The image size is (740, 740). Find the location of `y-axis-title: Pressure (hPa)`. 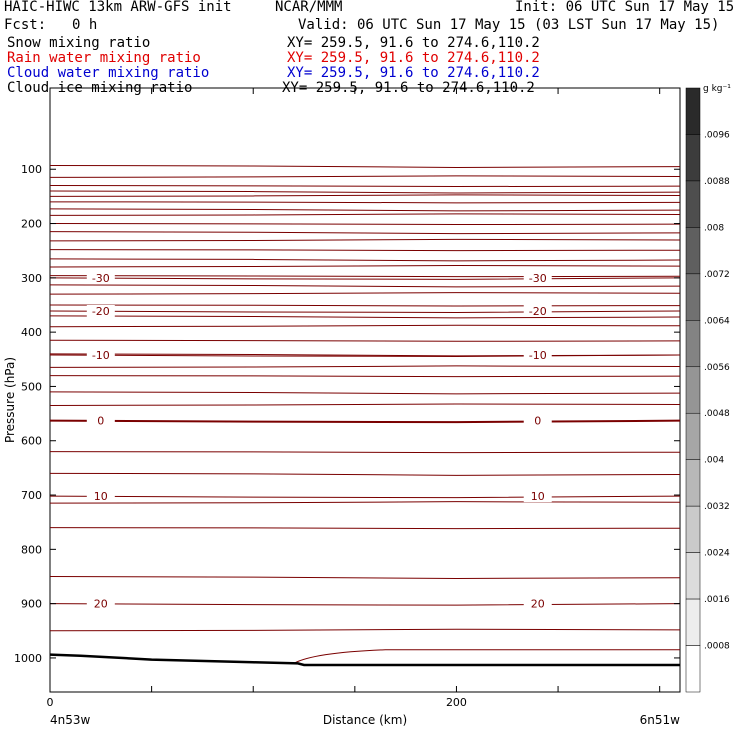

y-axis-title: Pressure (hPa) is located at coordinates (10, 400).